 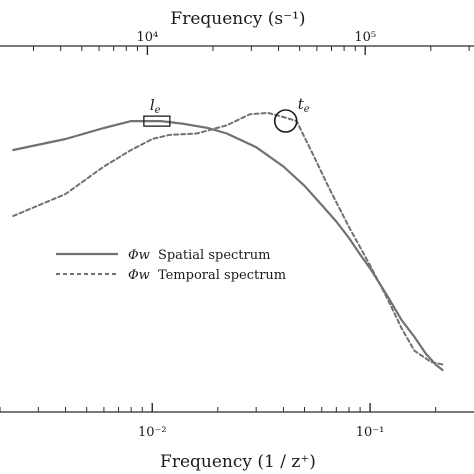 What do you see at coordinates (152, 432) in the screenshot?
I see `tick-label: 10⁻²` at bounding box center [152, 432].